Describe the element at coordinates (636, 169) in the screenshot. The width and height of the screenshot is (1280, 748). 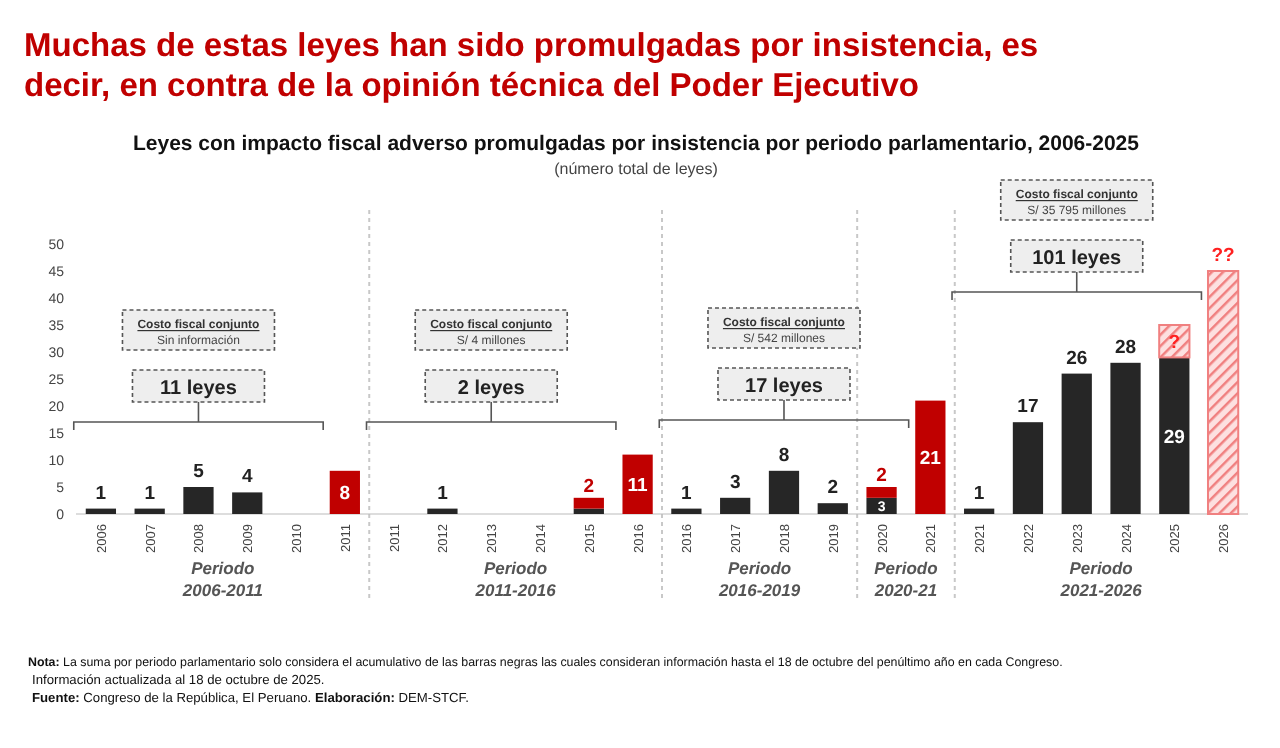
I see `y-axis-title: (número total de leyes)` at that location.